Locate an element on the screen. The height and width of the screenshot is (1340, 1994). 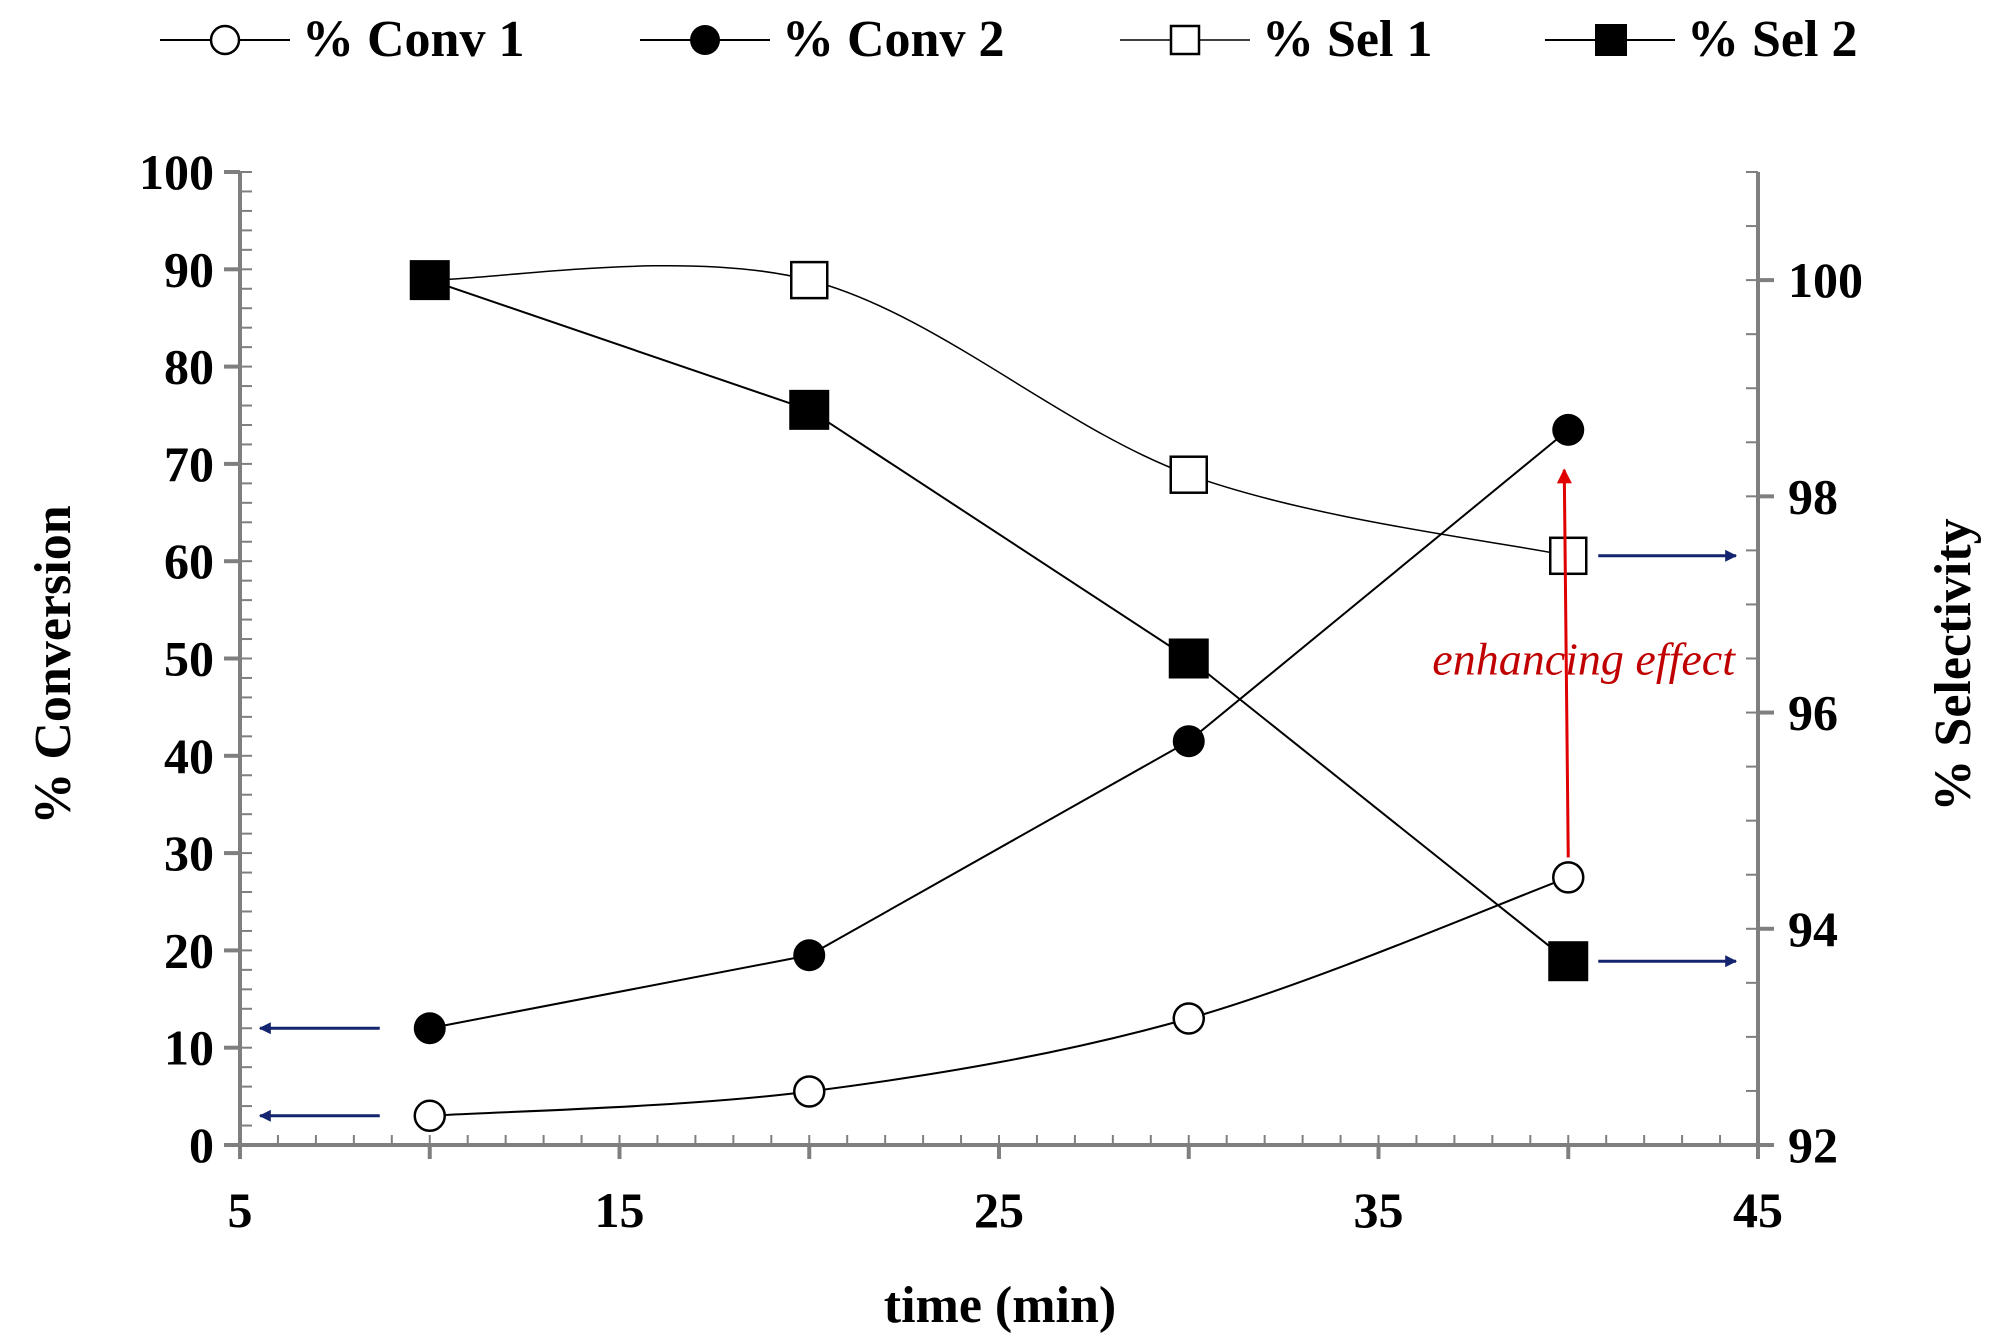
legend-item-sel-1: % Sel 1 is located at coordinates (1276, 39).